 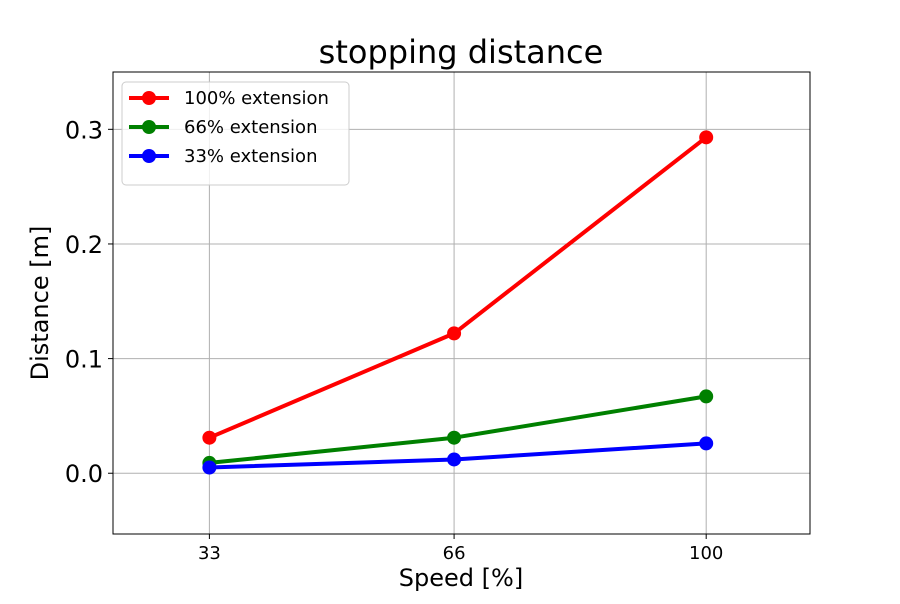 What do you see at coordinates (40, 303) in the screenshot?
I see `y-axis-label: Distance [m]` at bounding box center [40, 303].